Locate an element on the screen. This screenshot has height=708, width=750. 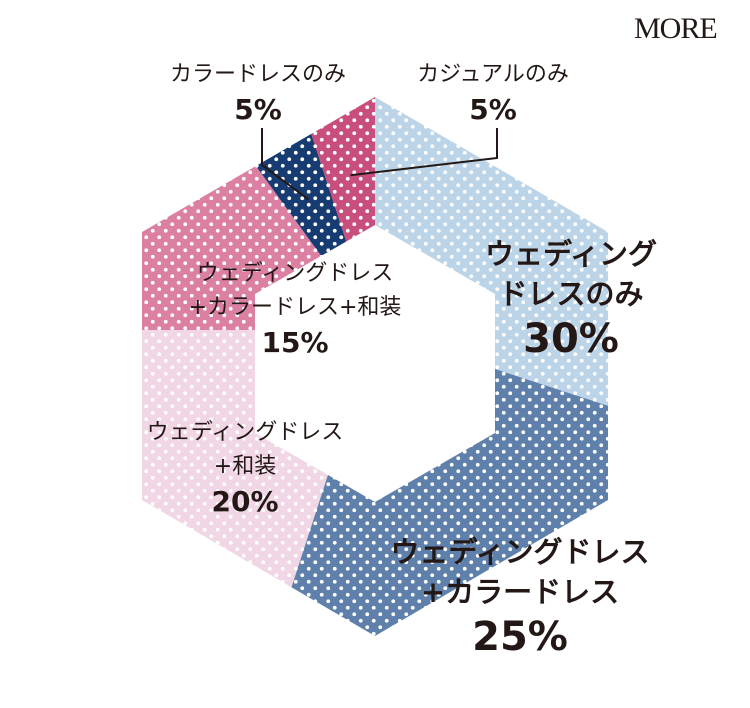
slice-label-color-only: カラードレスのみ 5% is located at coordinates (258, 93).